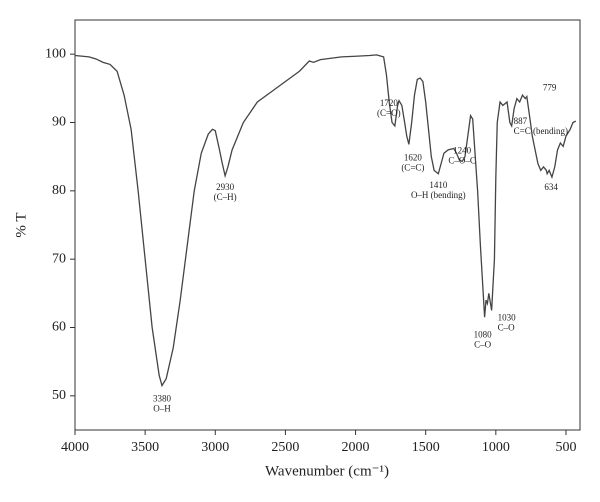 Image resolution: width=600 pixels, height=502 pixels. Describe the element at coordinates (356, 447) in the screenshot. I see `x-tick-label: 2000` at that location.